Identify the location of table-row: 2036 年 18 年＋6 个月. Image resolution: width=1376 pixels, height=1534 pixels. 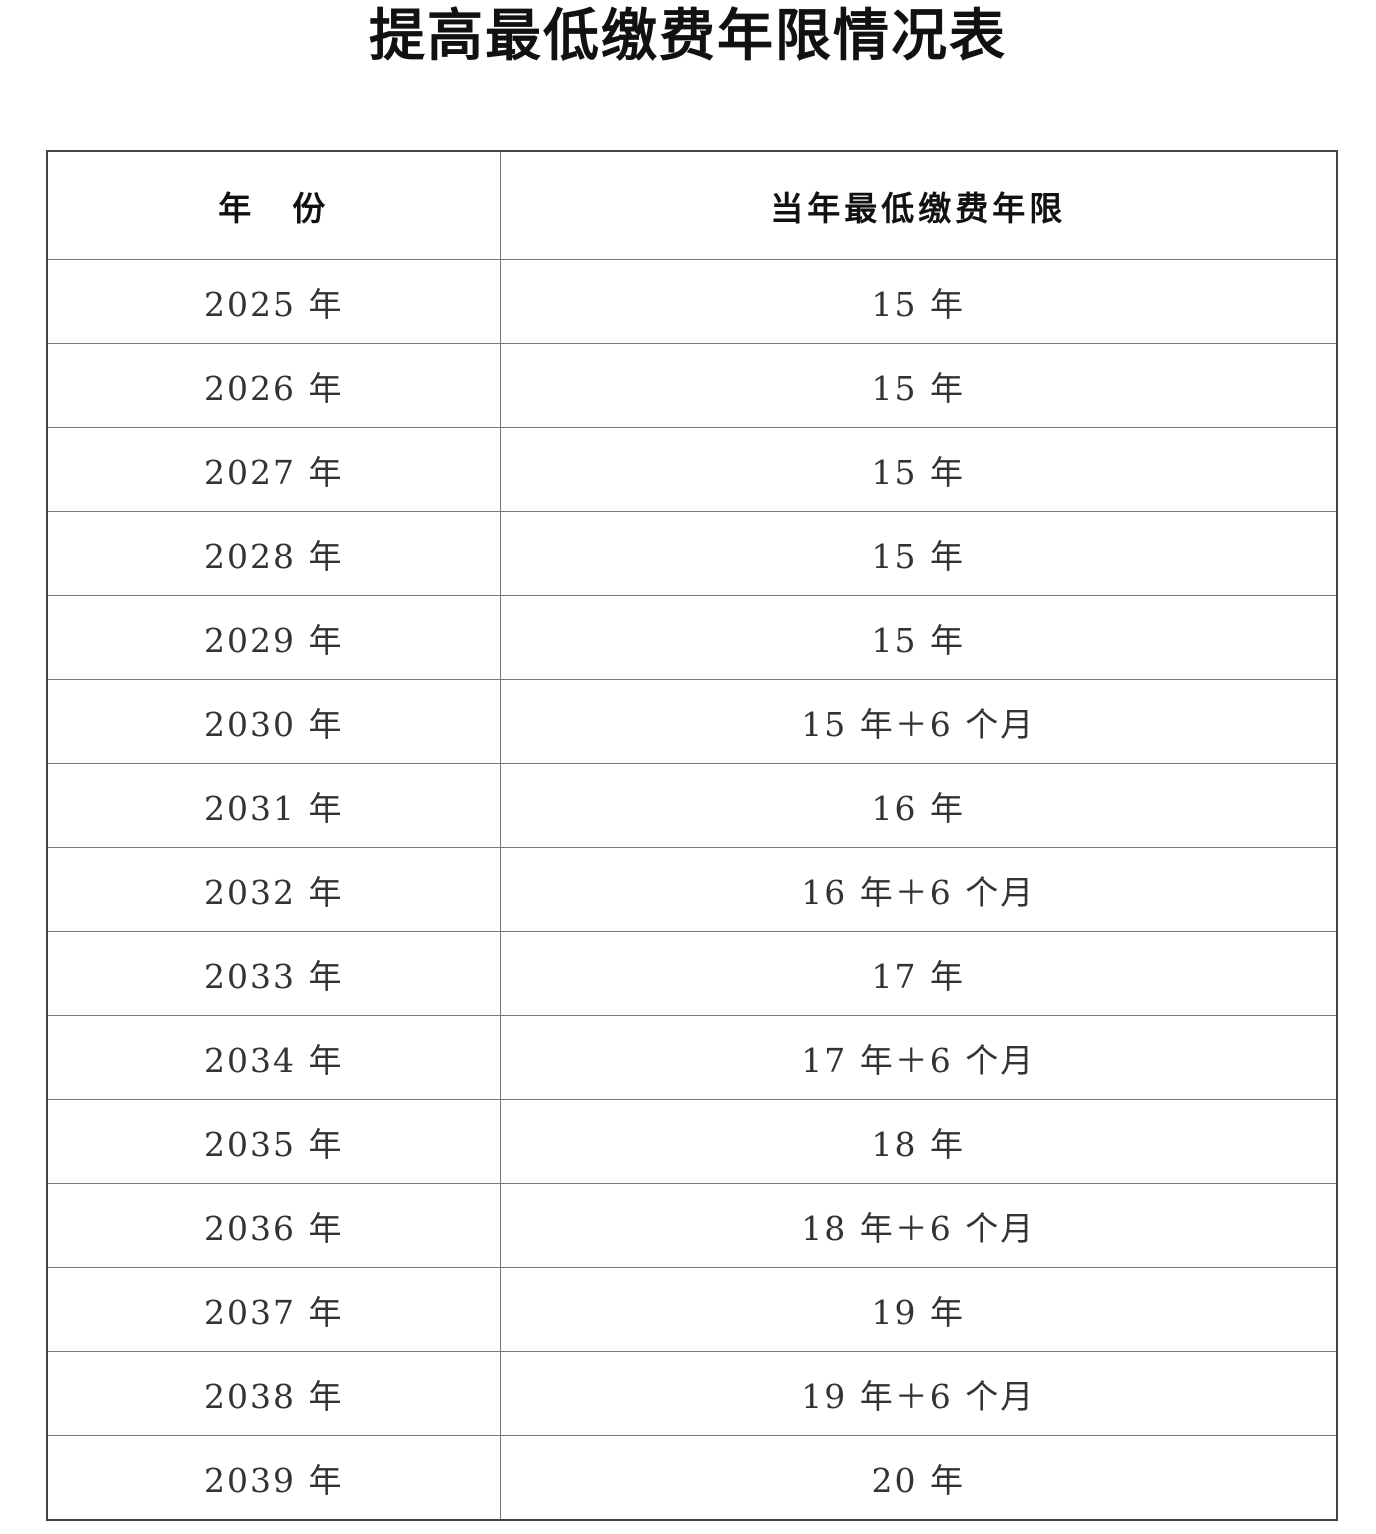
(692, 1225).